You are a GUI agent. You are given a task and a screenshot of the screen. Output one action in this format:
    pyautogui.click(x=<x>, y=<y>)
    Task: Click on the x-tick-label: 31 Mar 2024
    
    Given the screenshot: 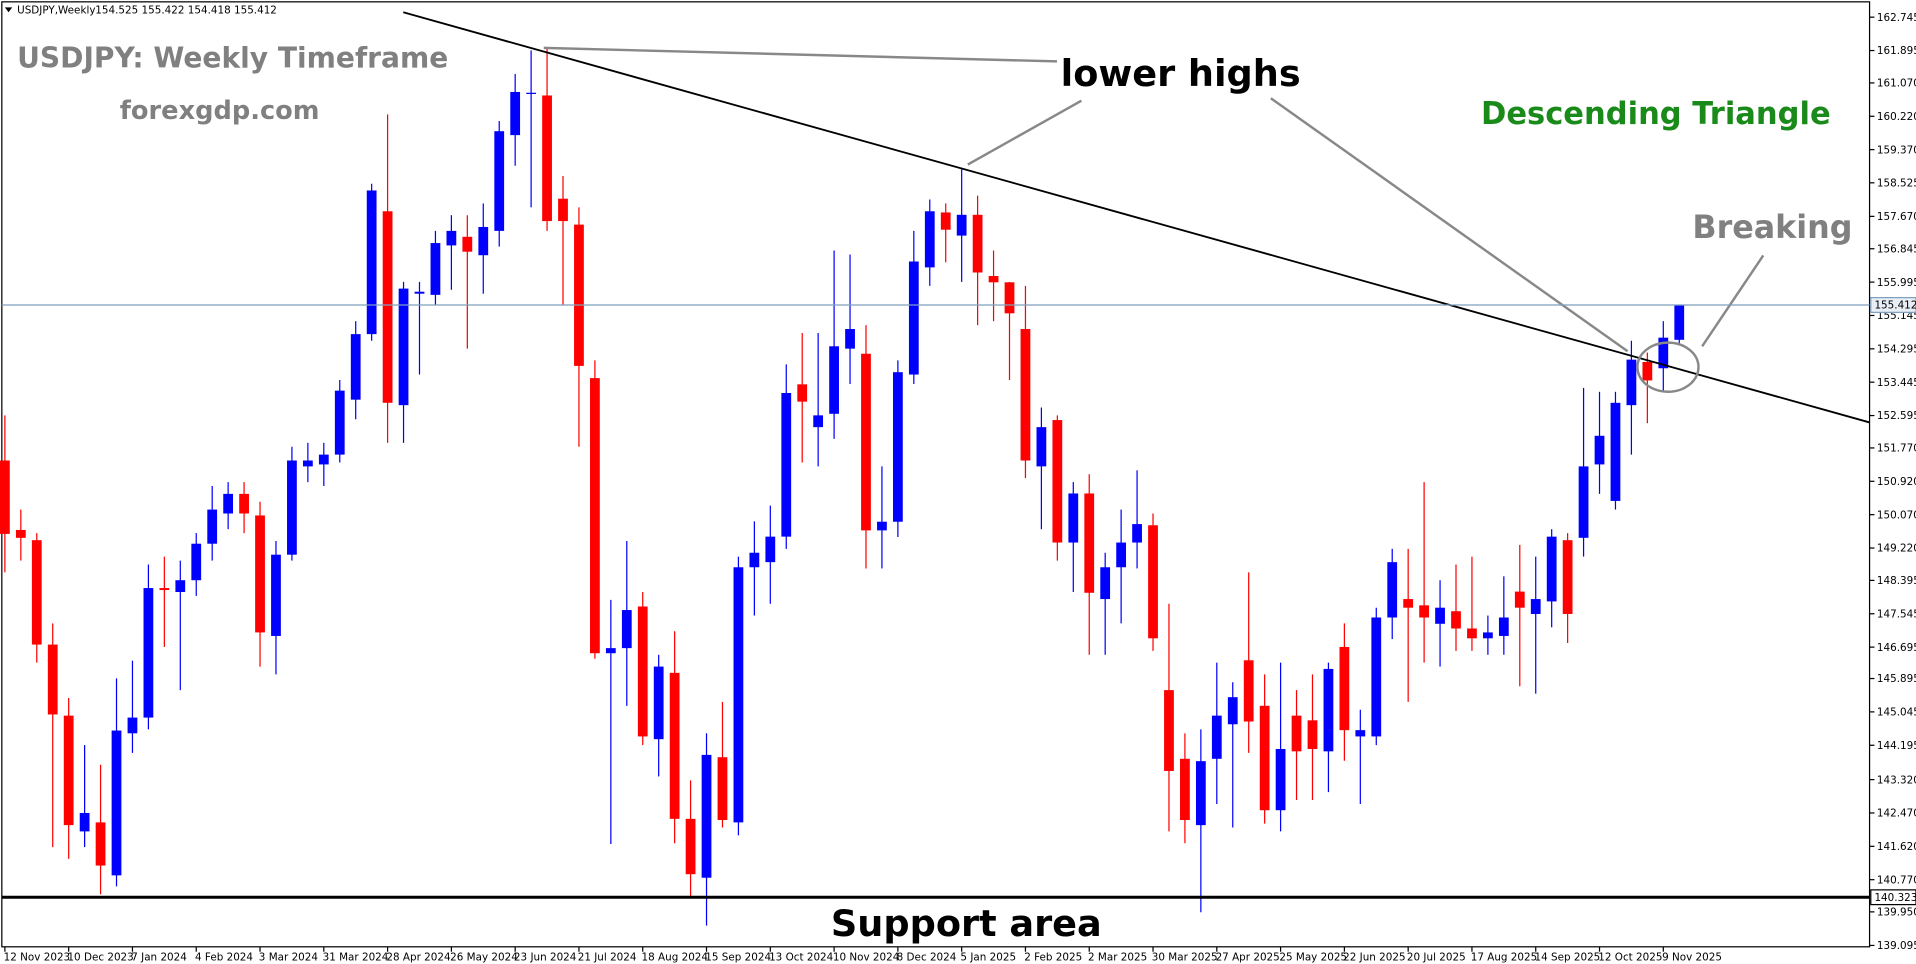 What is the action you would take?
    pyautogui.click(x=356, y=957)
    